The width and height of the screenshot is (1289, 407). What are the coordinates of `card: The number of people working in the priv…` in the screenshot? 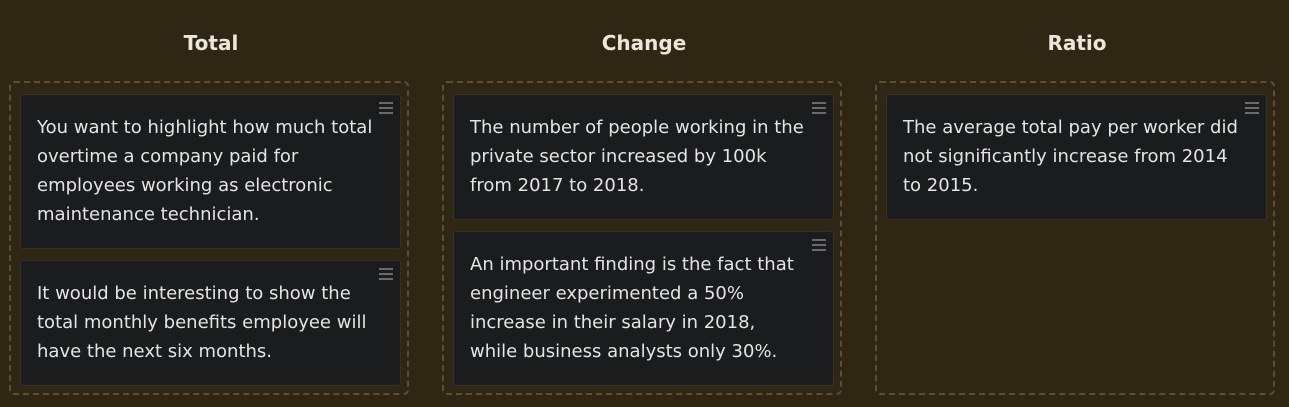 It's located at (643, 157).